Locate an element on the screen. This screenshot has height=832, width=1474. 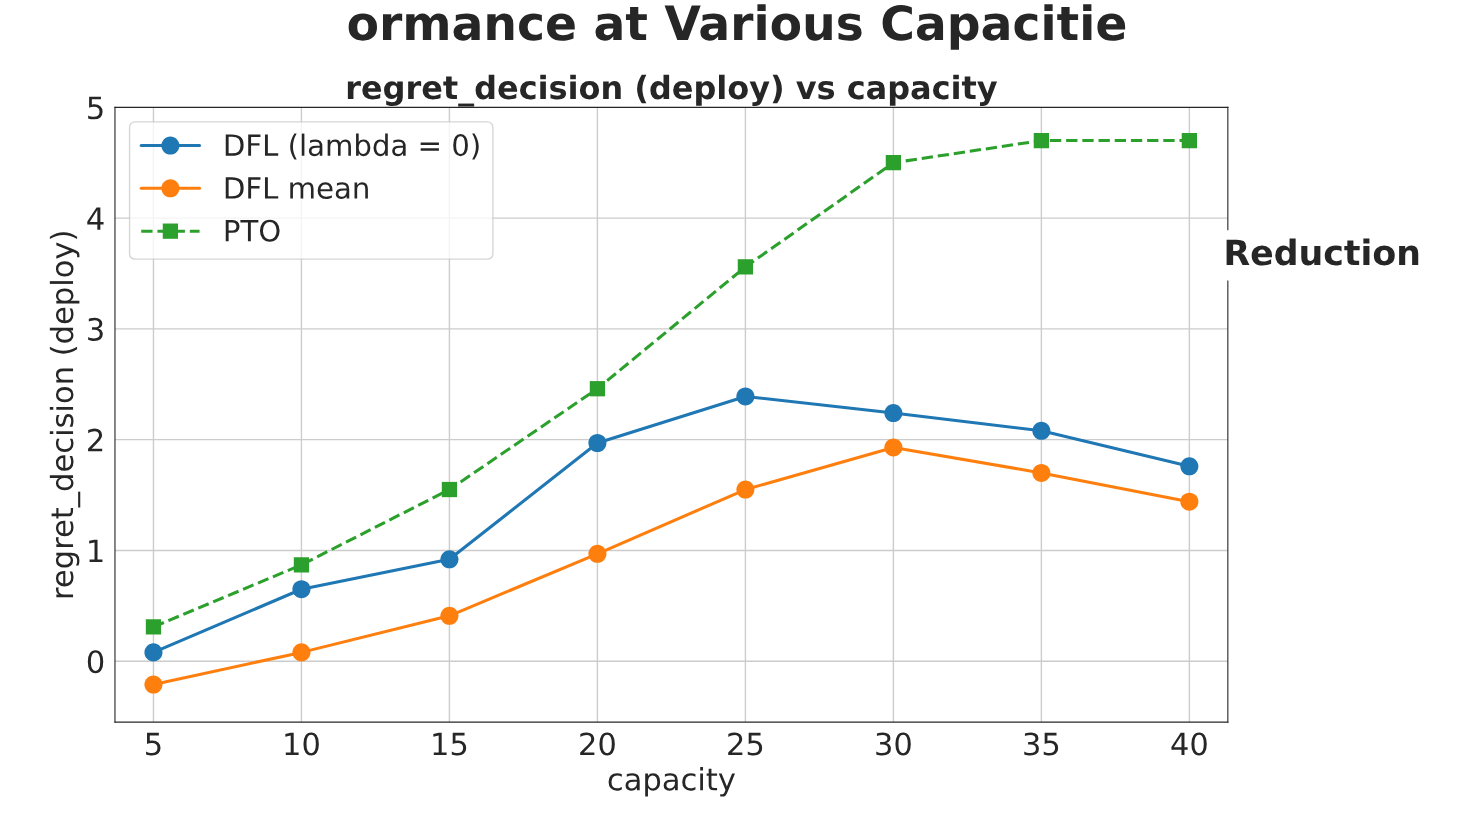
x-tick-label: 10 is located at coordinates (302, 744).